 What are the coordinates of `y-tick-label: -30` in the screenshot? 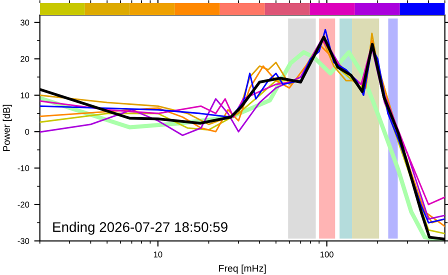 It's located at (24, 241).